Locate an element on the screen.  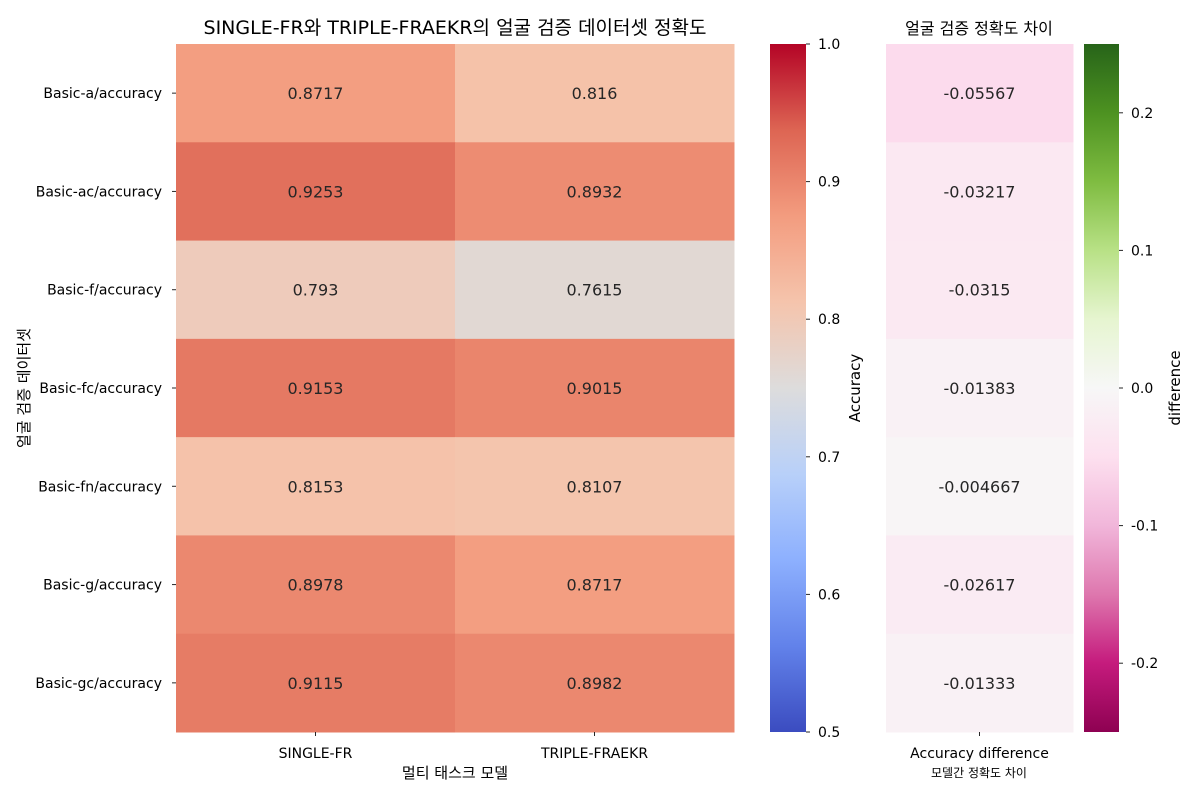
colorbar-tick-label: 0.0 is located at coordinates (1142, 389).